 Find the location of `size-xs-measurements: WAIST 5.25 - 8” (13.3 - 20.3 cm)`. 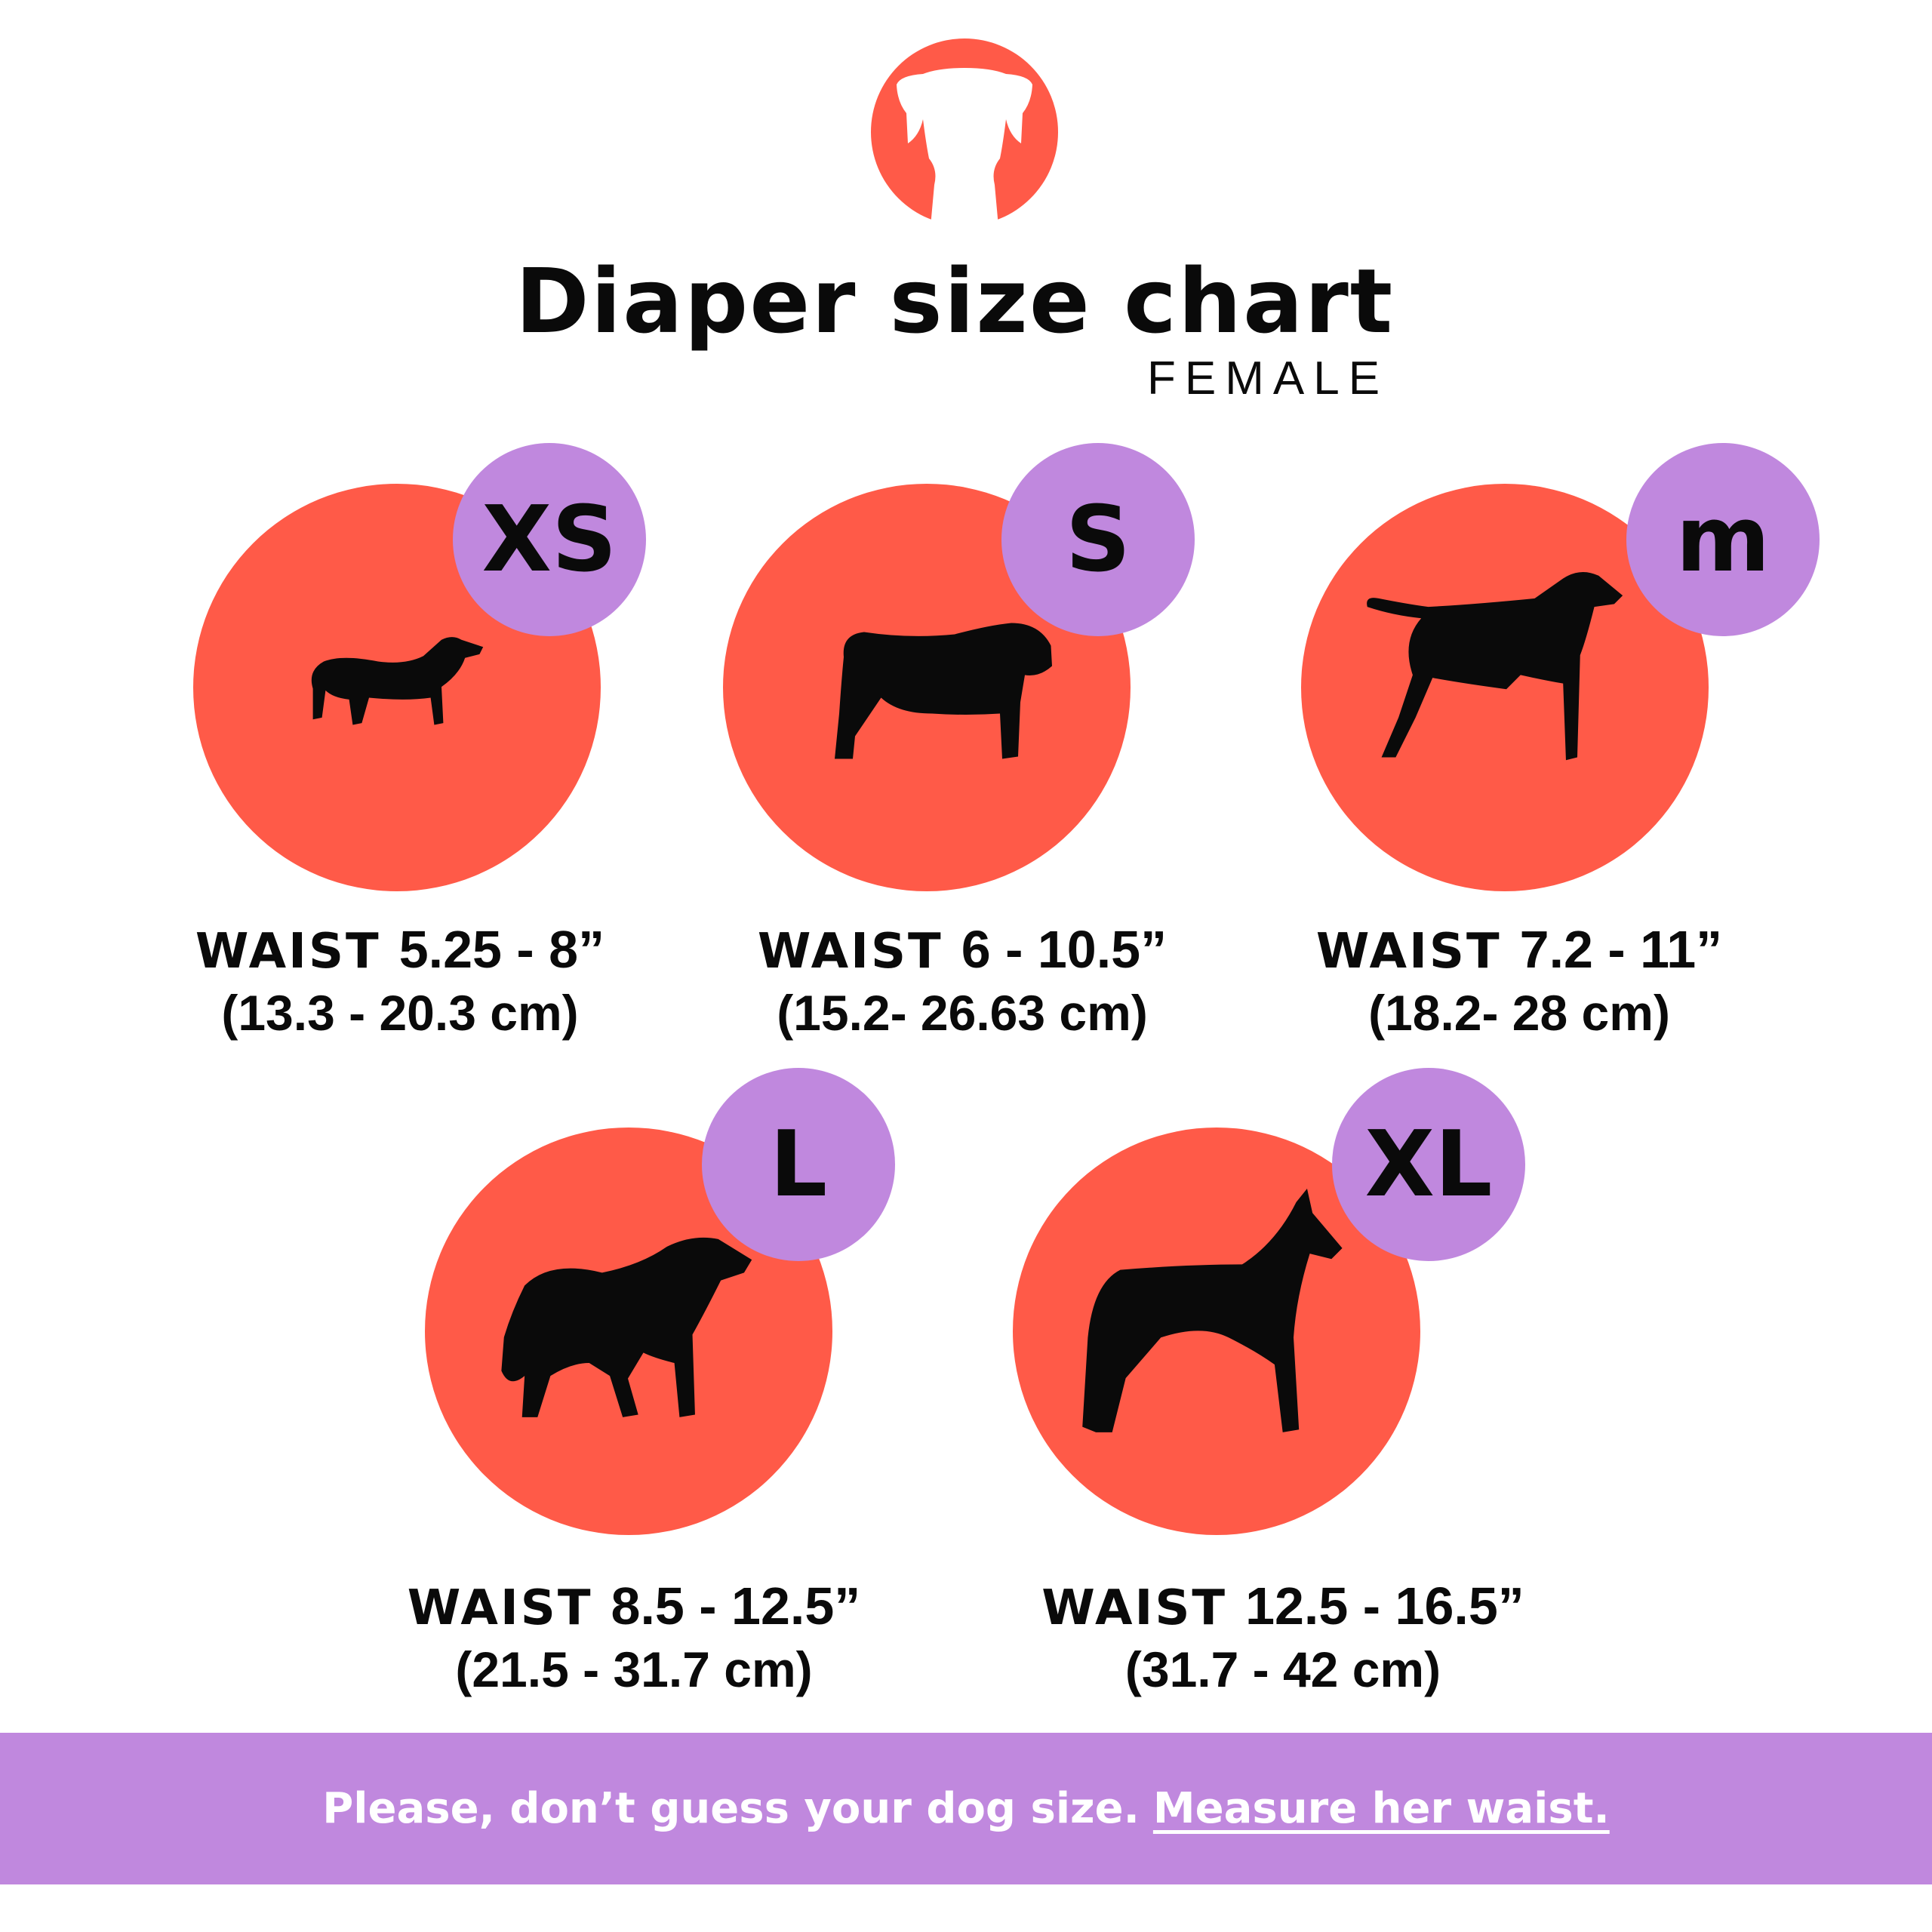

size-xs-measurements: WAIST 5.25 - 8” (13.3 - 20.3 cm) is located at coordinates (400, 980).